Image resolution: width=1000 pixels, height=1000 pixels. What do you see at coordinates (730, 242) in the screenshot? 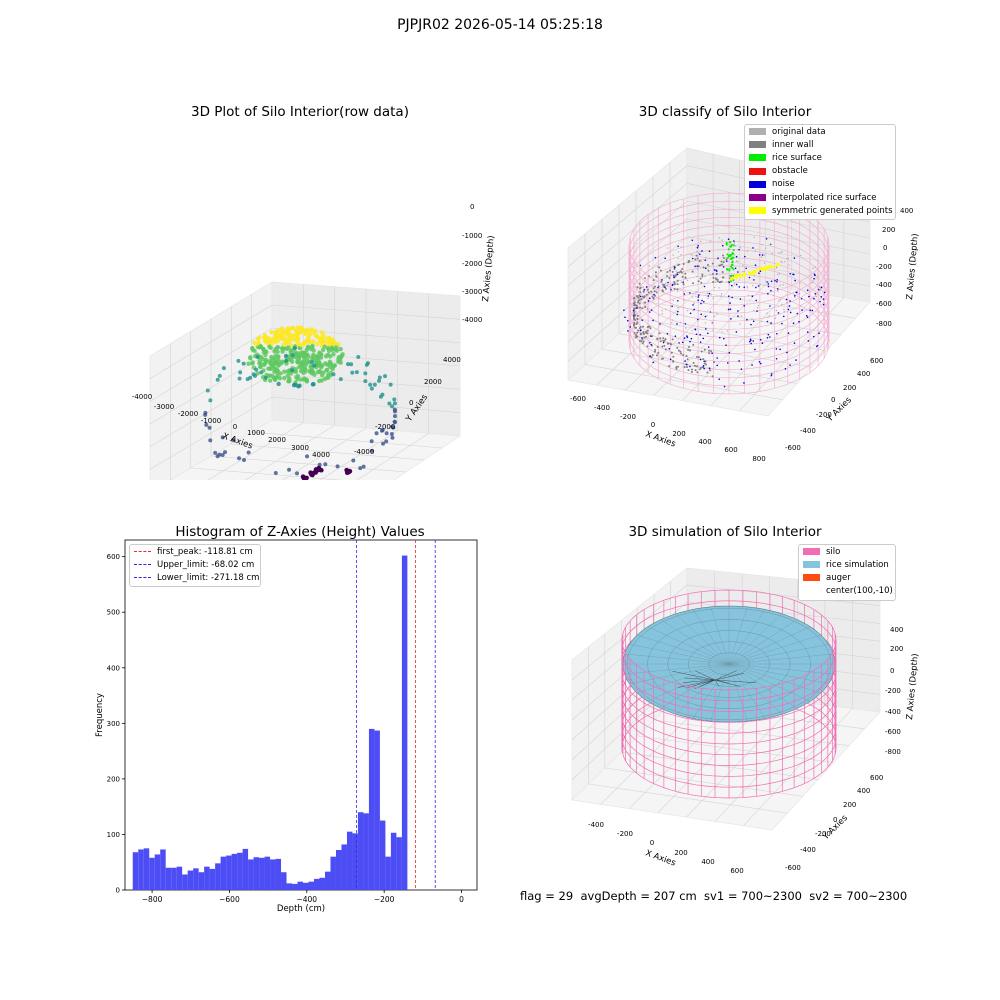
I see `rice-surface-point` at bounding box center [730, 242].